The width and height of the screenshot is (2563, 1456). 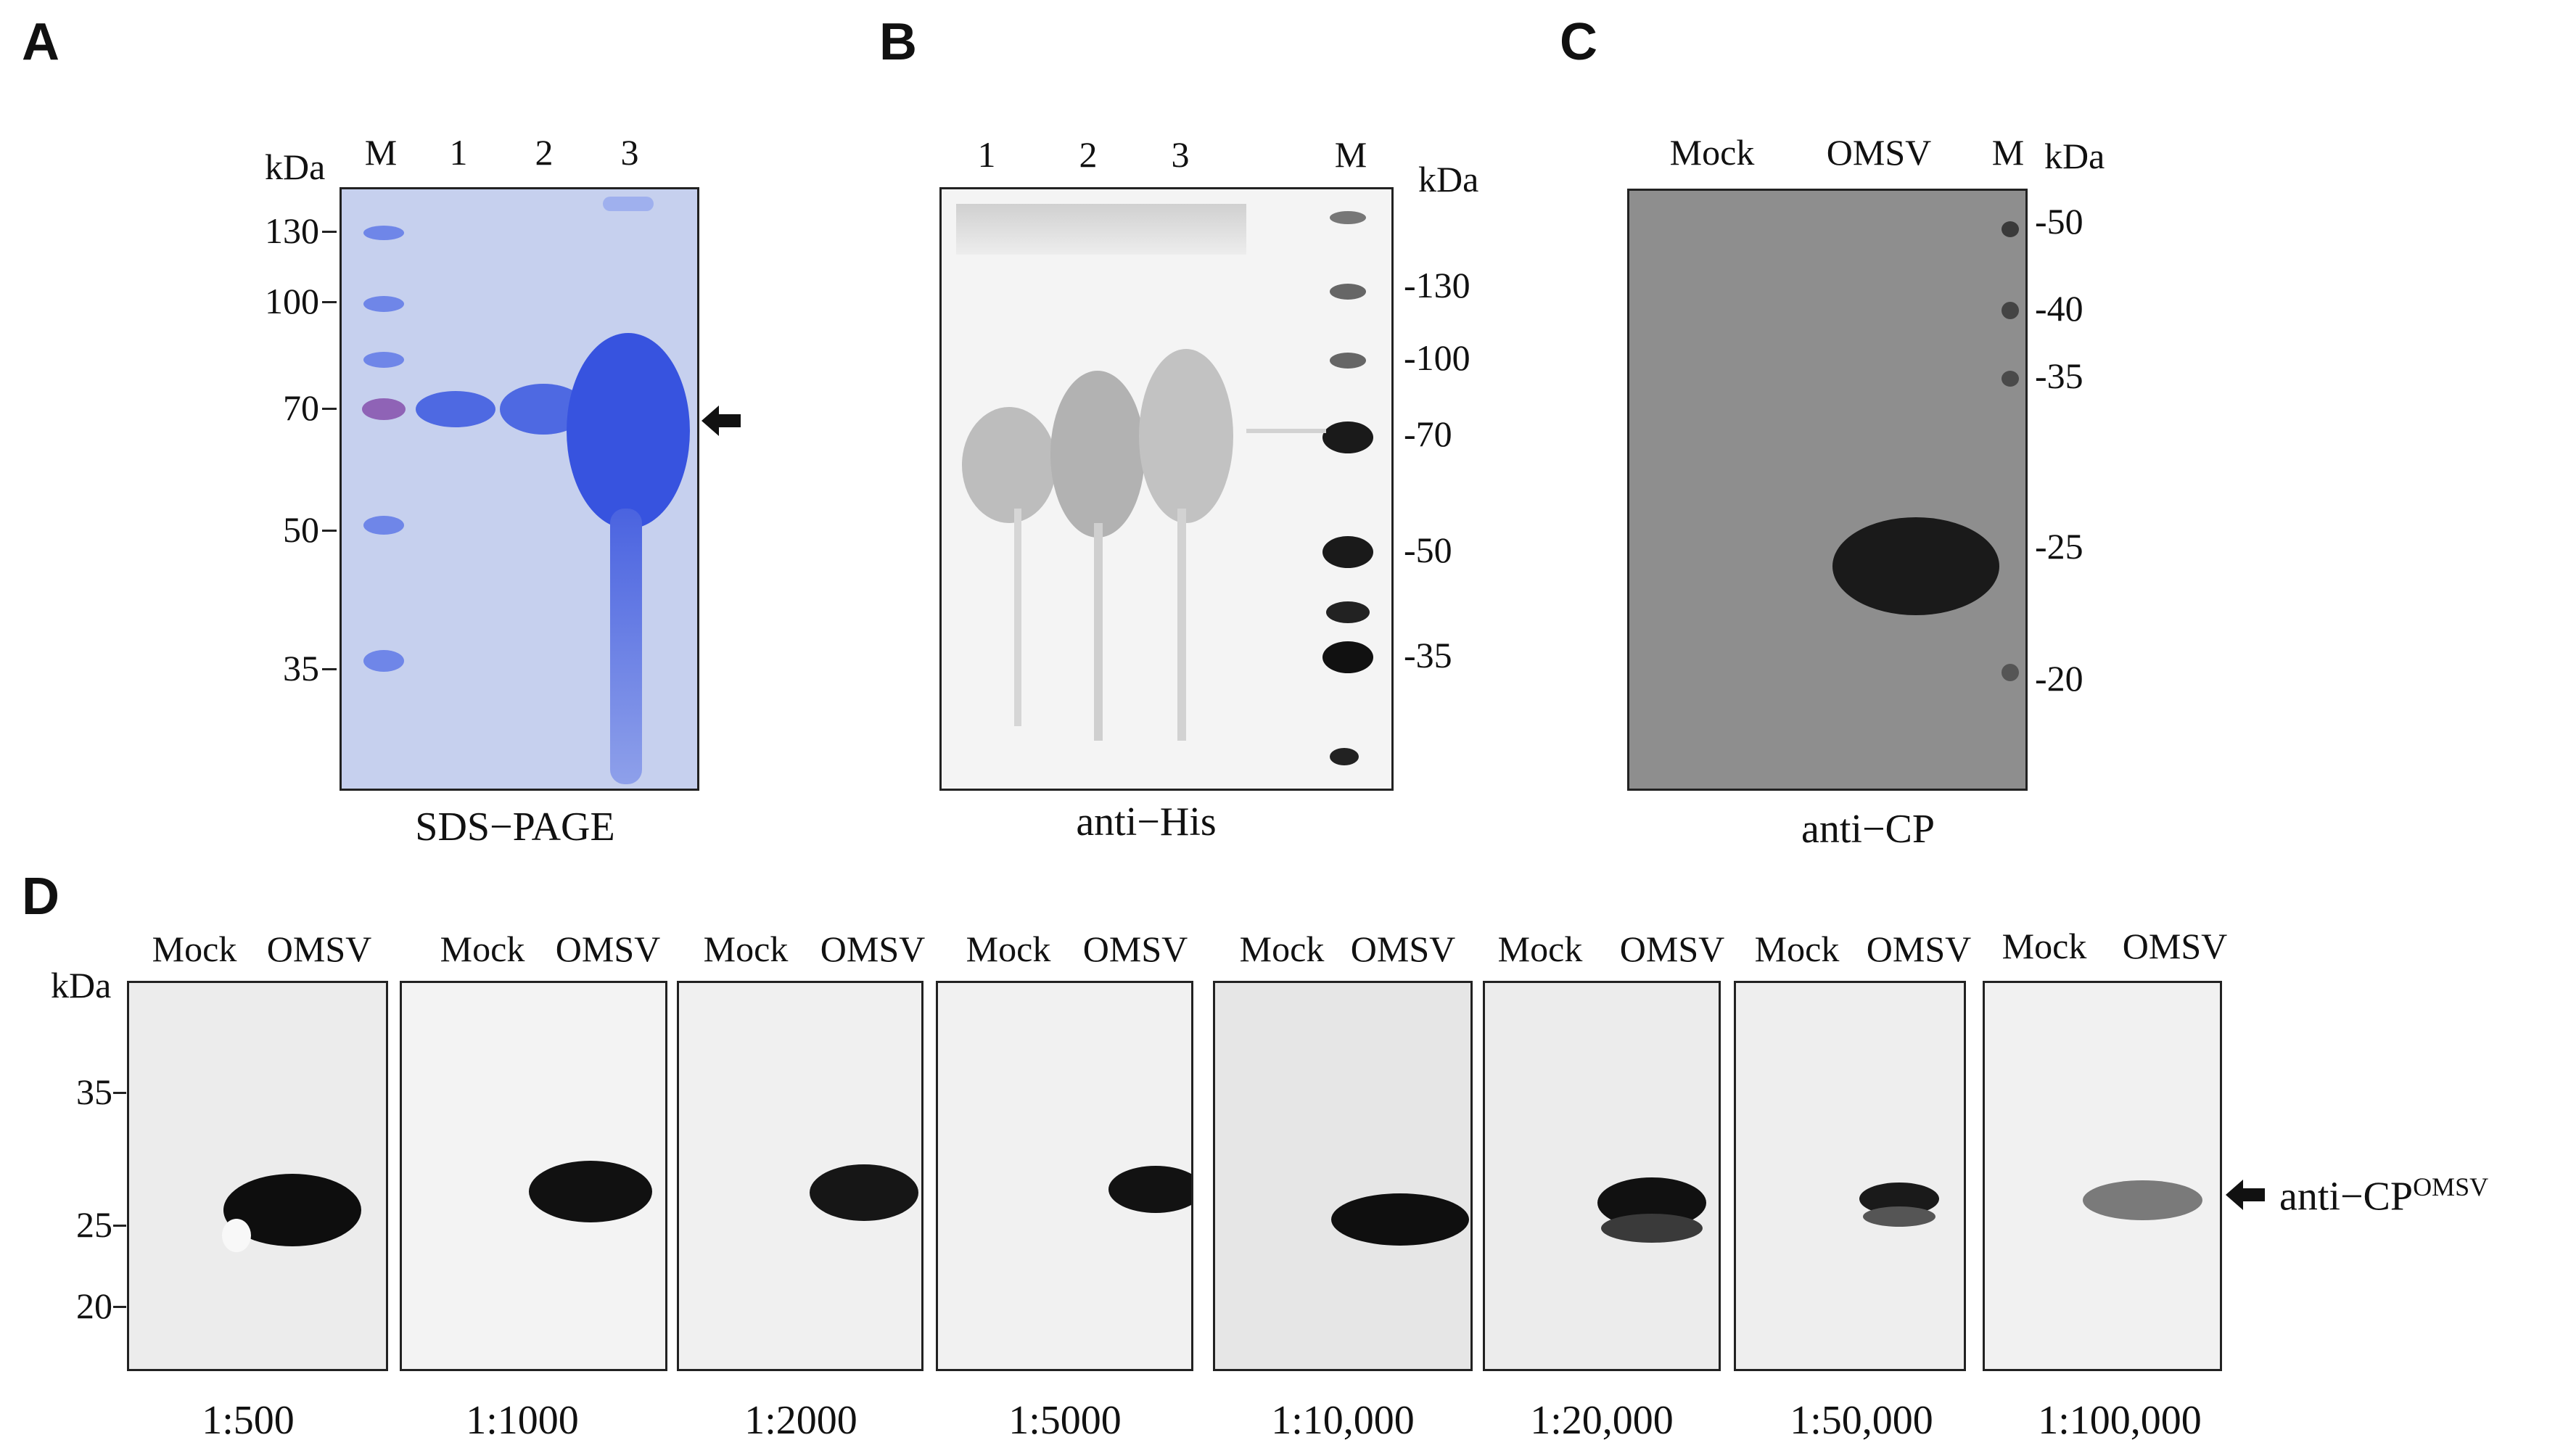 I want to click on panel-d-blot2-omsv-label: OMSV, so click(x=608, y=949).